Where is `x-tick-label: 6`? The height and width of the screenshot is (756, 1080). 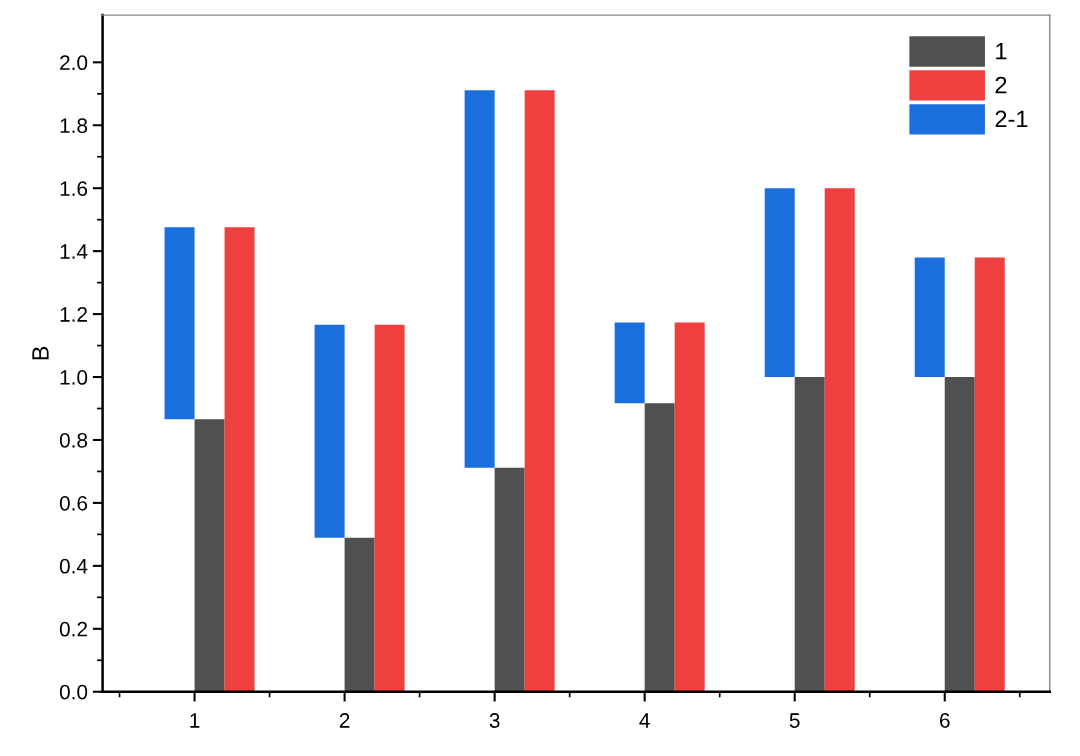
x-tick-label: 6 is located at coordinates (945, 720).